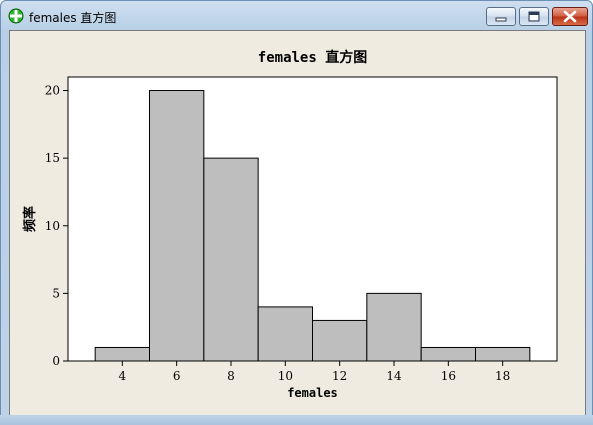  Describe the element at coordinates (56, 293) in the screenshot. I see `y-tick-label-5: 5` at that location.